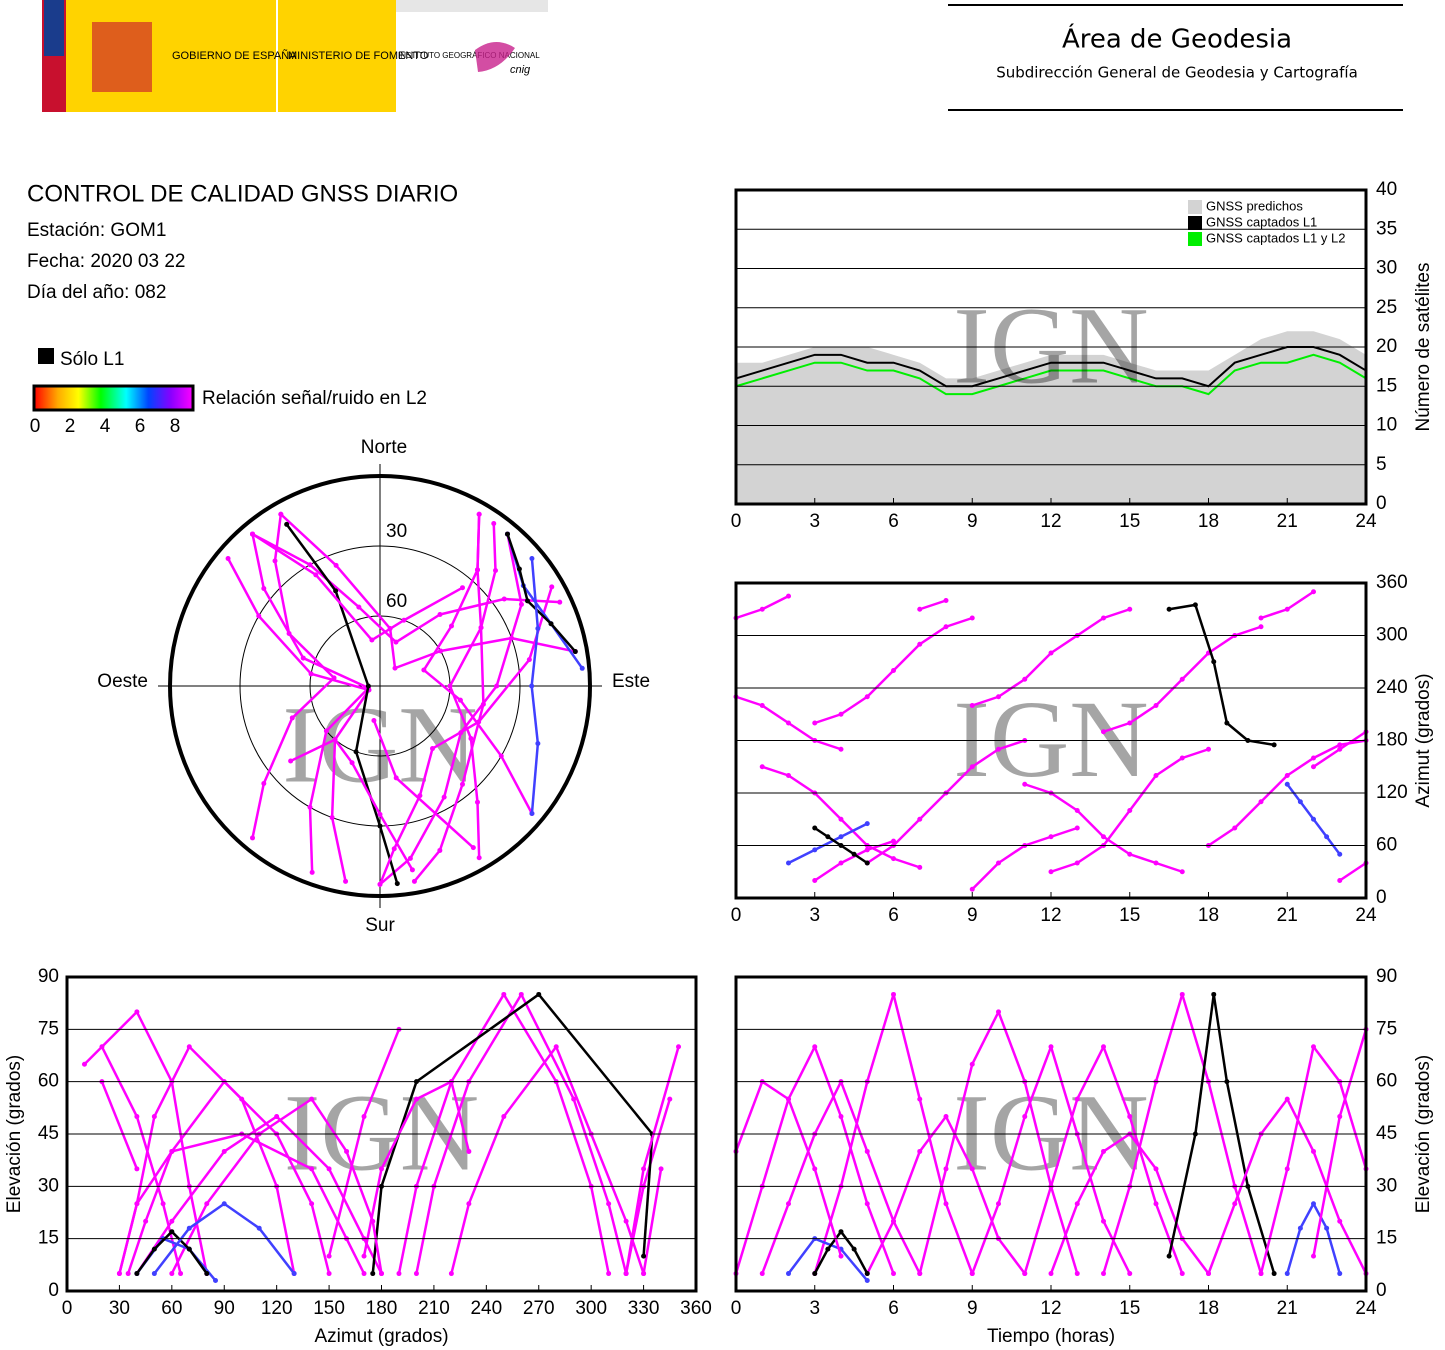 Image resolution: width=1445 pixels, height=1350 pixels. What do you see at coordinates (171, 1308) in the screenshot?
I see `x-tick-label: 60` at bounding box center [171, 1308].